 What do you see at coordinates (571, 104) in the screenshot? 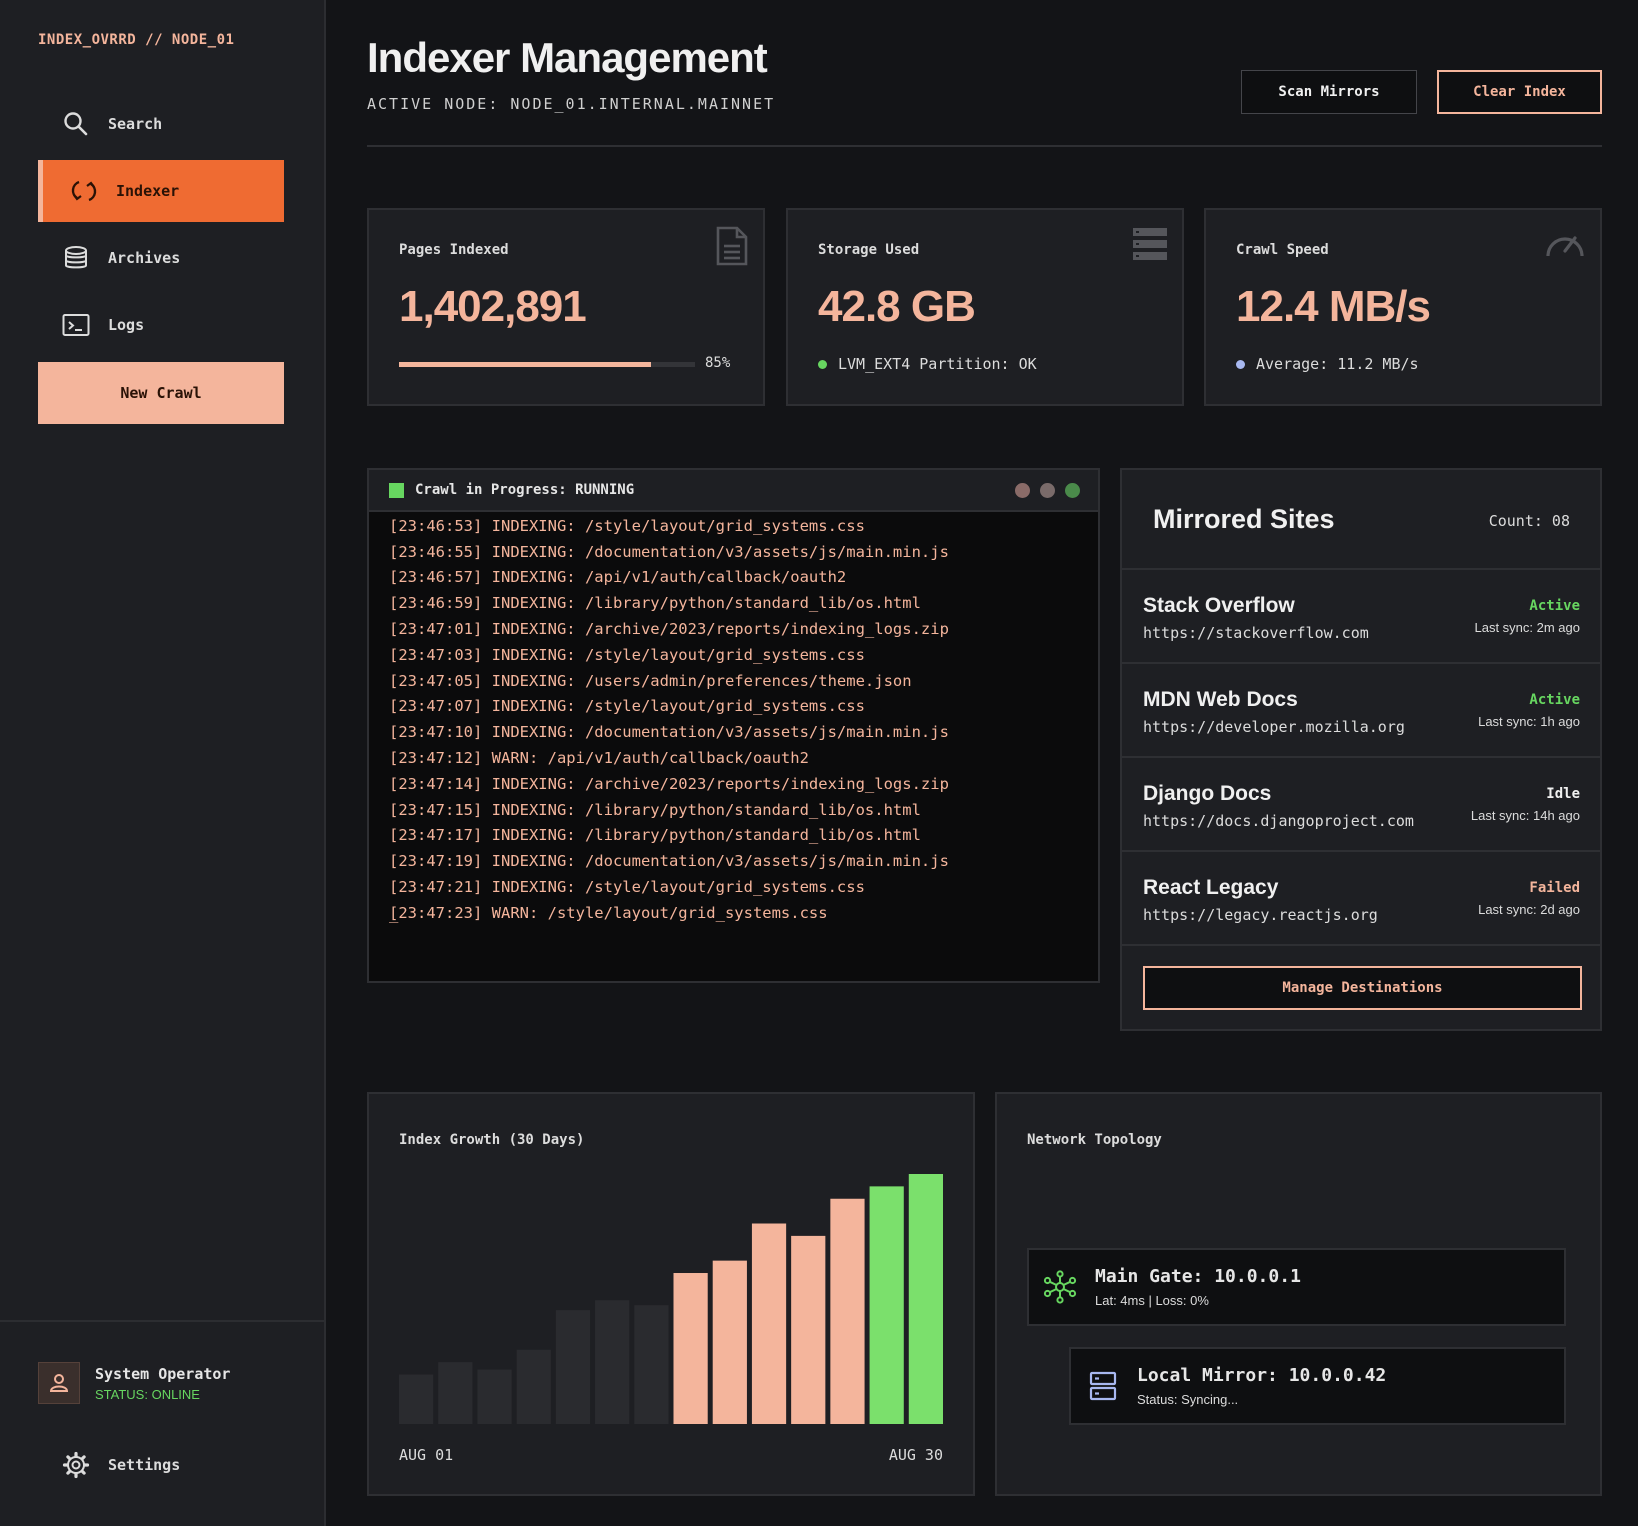
I see `active-node-label: ACTIVE NODE: NODE_01.INTERNAL.MAINNET` at bounding box center [571, 104].